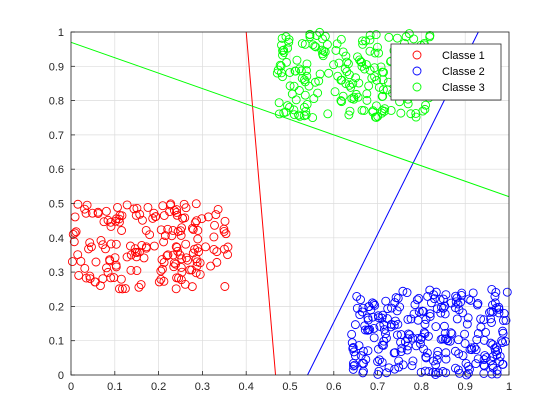 The height and width of the screenshot is (420, 560). I want to click on legend-label: Classe 2, so click(463, 72).